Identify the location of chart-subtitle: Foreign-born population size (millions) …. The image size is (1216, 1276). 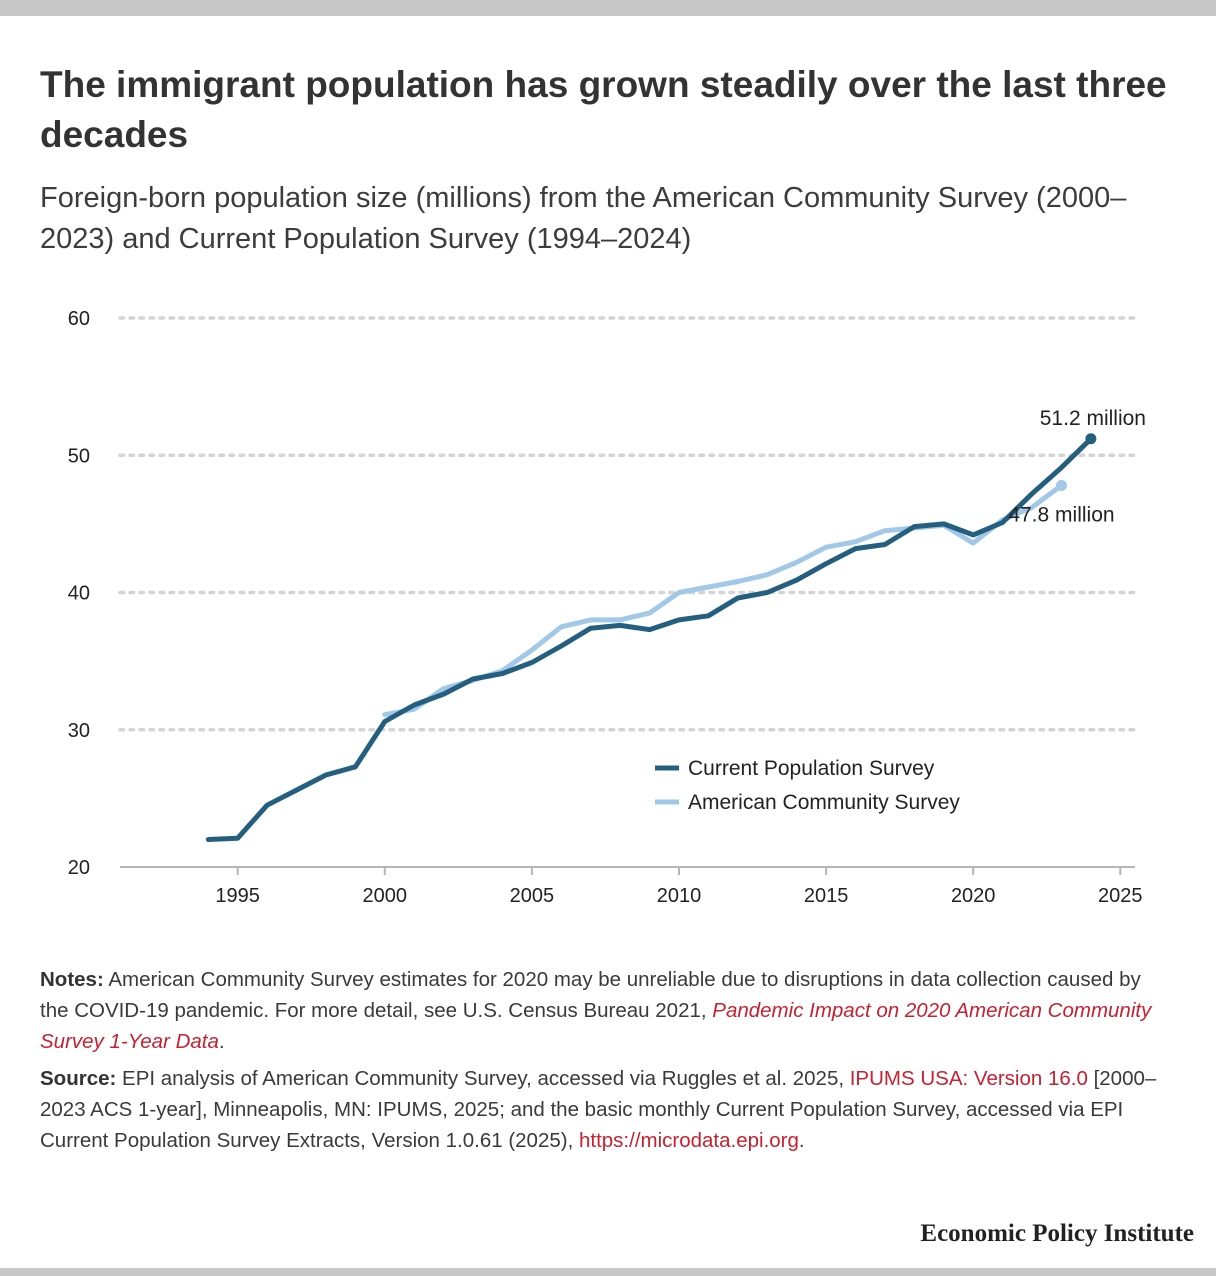
(583, 218).